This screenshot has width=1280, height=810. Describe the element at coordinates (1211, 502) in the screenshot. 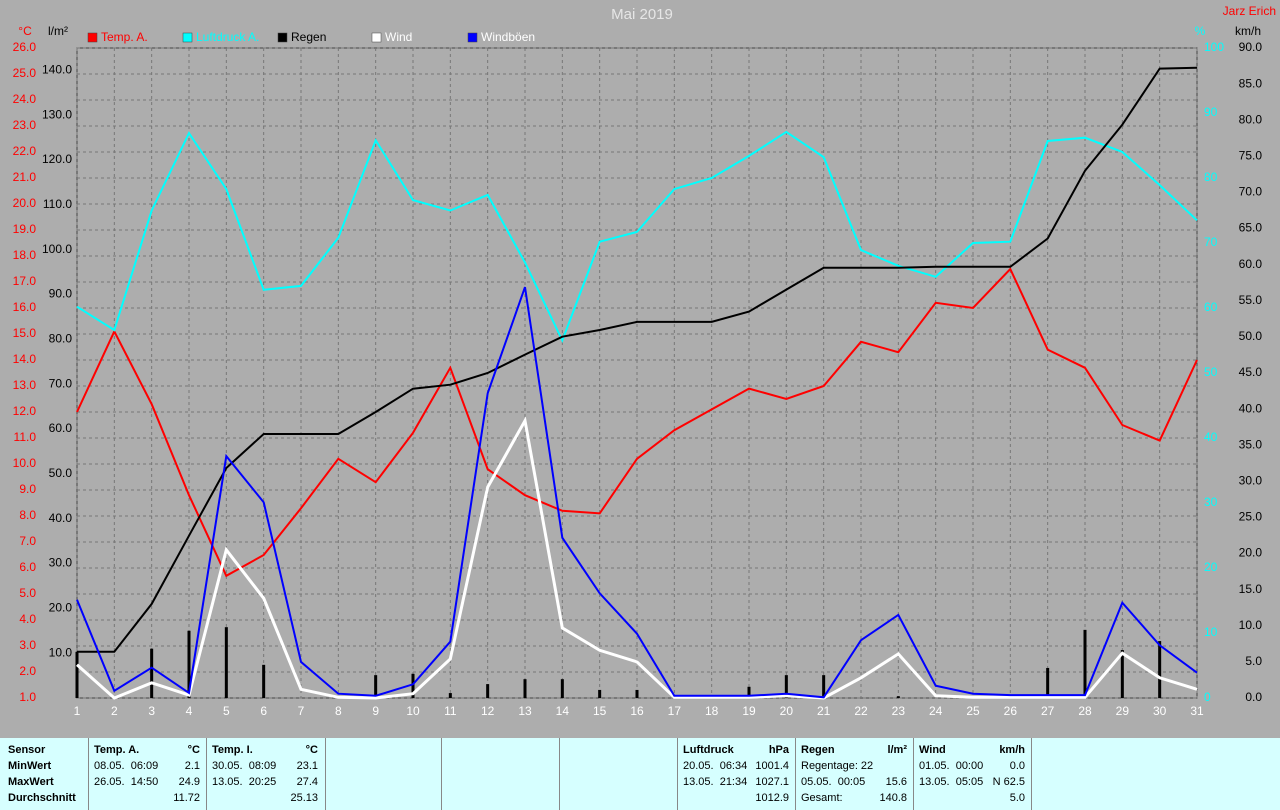

I see `y-tick-label: 30` at that location.